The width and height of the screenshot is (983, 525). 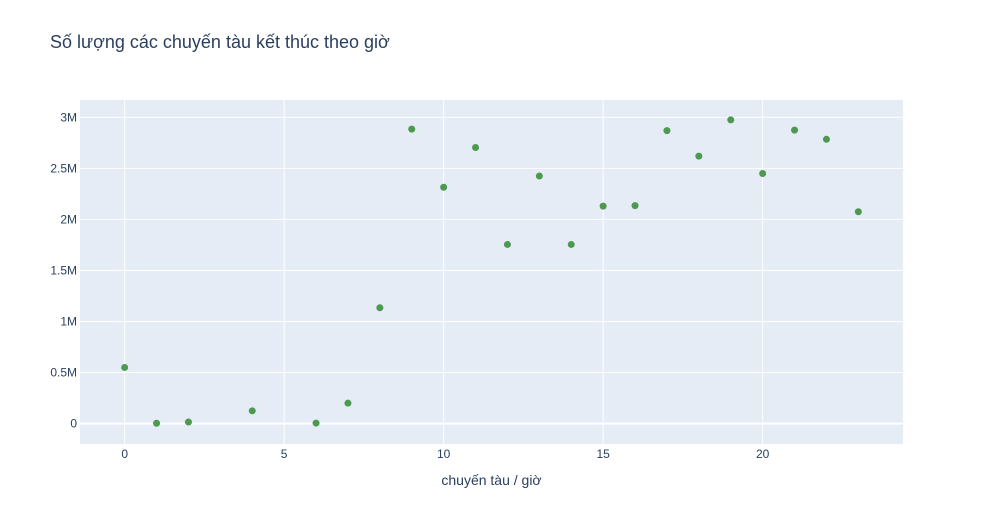 What do you see at coordinates (73, 424) in the screenshot?
I see `y-tick-label: 0` at bounding box center [73, 424].